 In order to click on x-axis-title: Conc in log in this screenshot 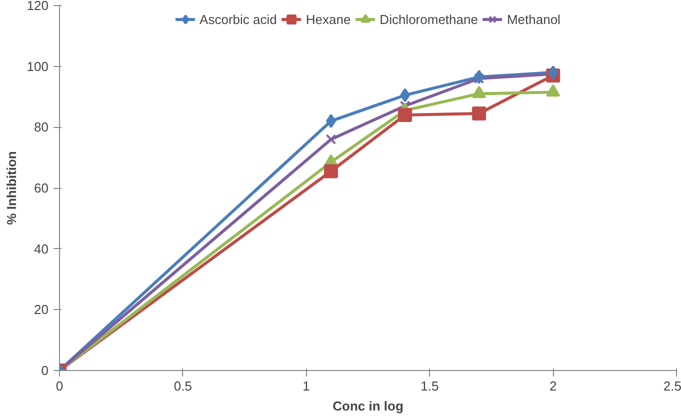, I will do `click(368, 406)`.